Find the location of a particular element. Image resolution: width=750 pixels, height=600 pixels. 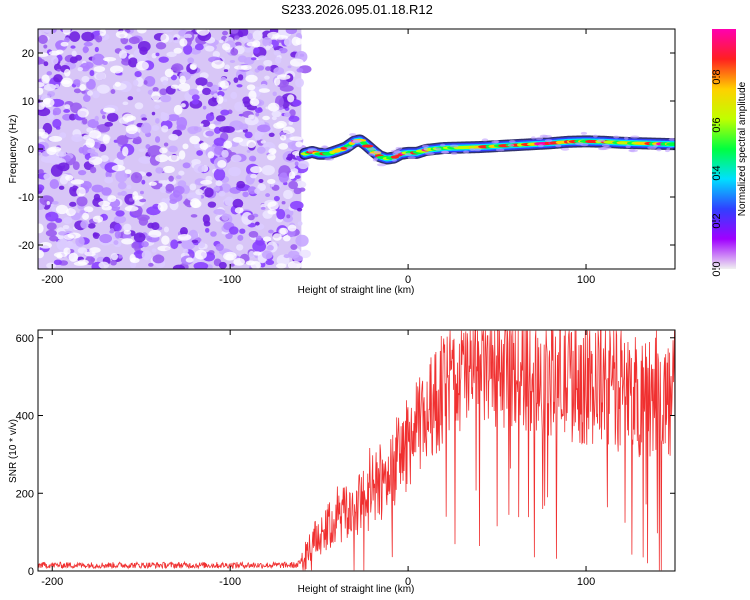

snr-y-label: SNR (10 * v/v) is located at coordinates (13, 451).